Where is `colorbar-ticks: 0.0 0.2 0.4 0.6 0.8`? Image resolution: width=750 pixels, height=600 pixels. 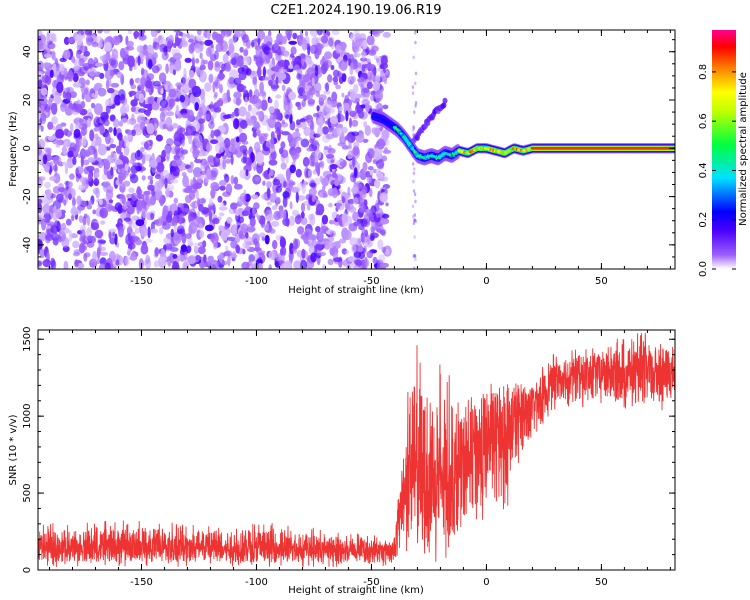 colorbar-ticks: 0.0 0.2 0.4 0.6 0.8 is located at coordinates (717, 170).